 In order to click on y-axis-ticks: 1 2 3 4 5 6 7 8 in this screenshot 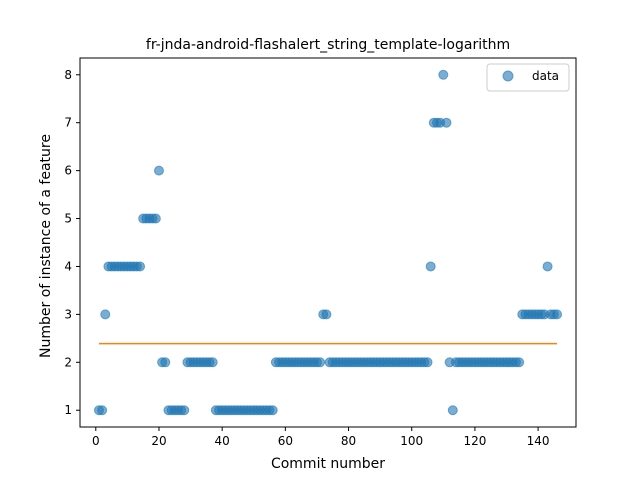, I will do `click(72, 242)`.